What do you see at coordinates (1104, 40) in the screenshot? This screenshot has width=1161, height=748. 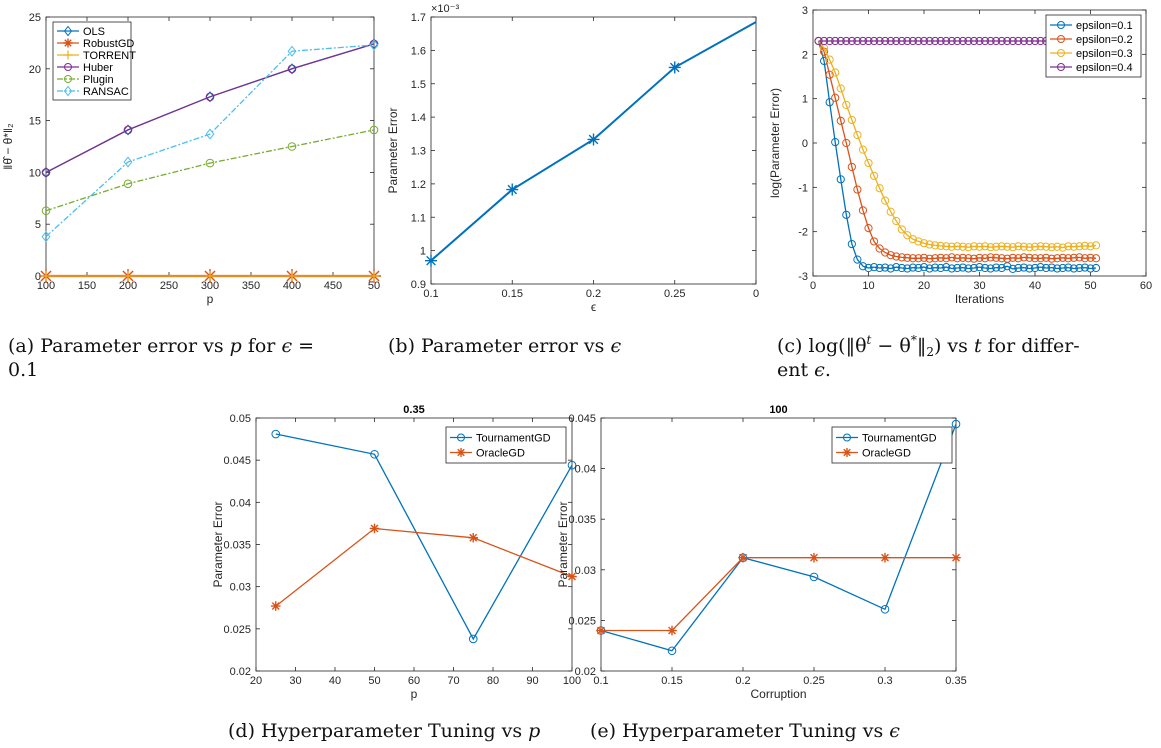 I see `legend-label: epsilon=0.2` at bounding box center [1104, 40].